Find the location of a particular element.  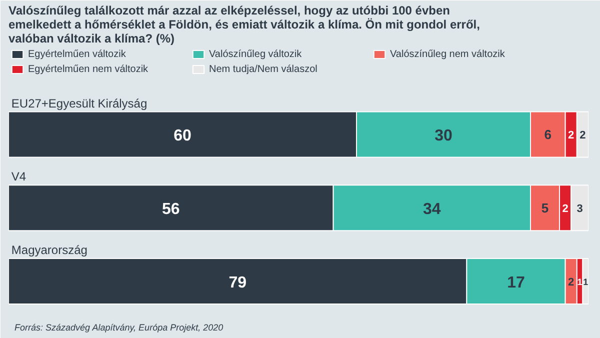

data-label: 17 is located at coordinates (516, 283).